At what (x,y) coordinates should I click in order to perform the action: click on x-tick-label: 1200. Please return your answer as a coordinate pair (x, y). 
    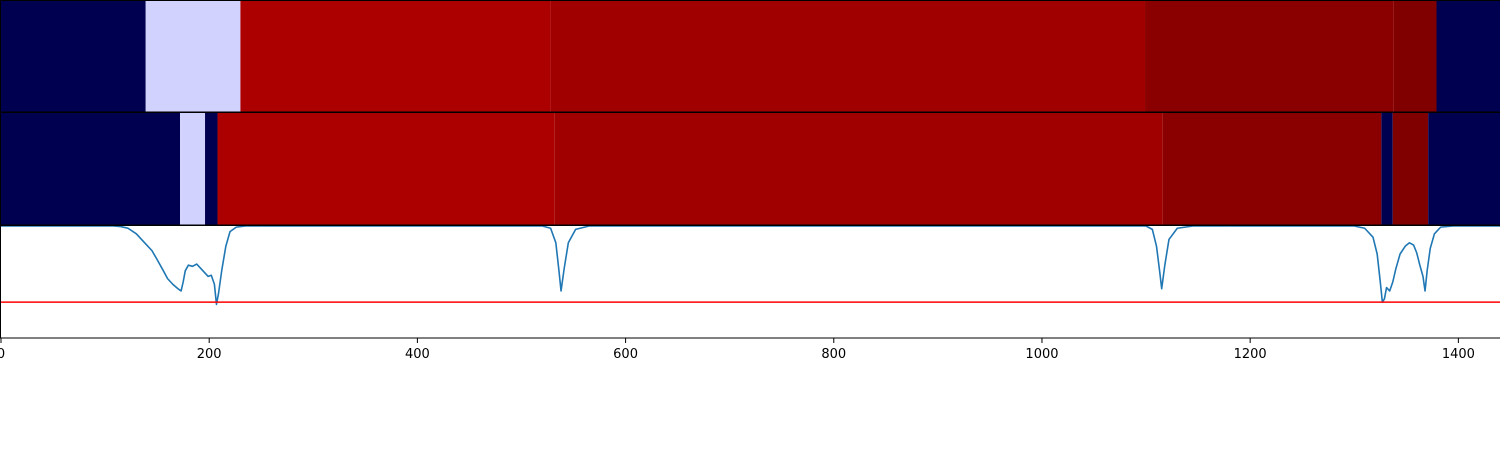
    Looking at the image, I should click on (1250, 354).